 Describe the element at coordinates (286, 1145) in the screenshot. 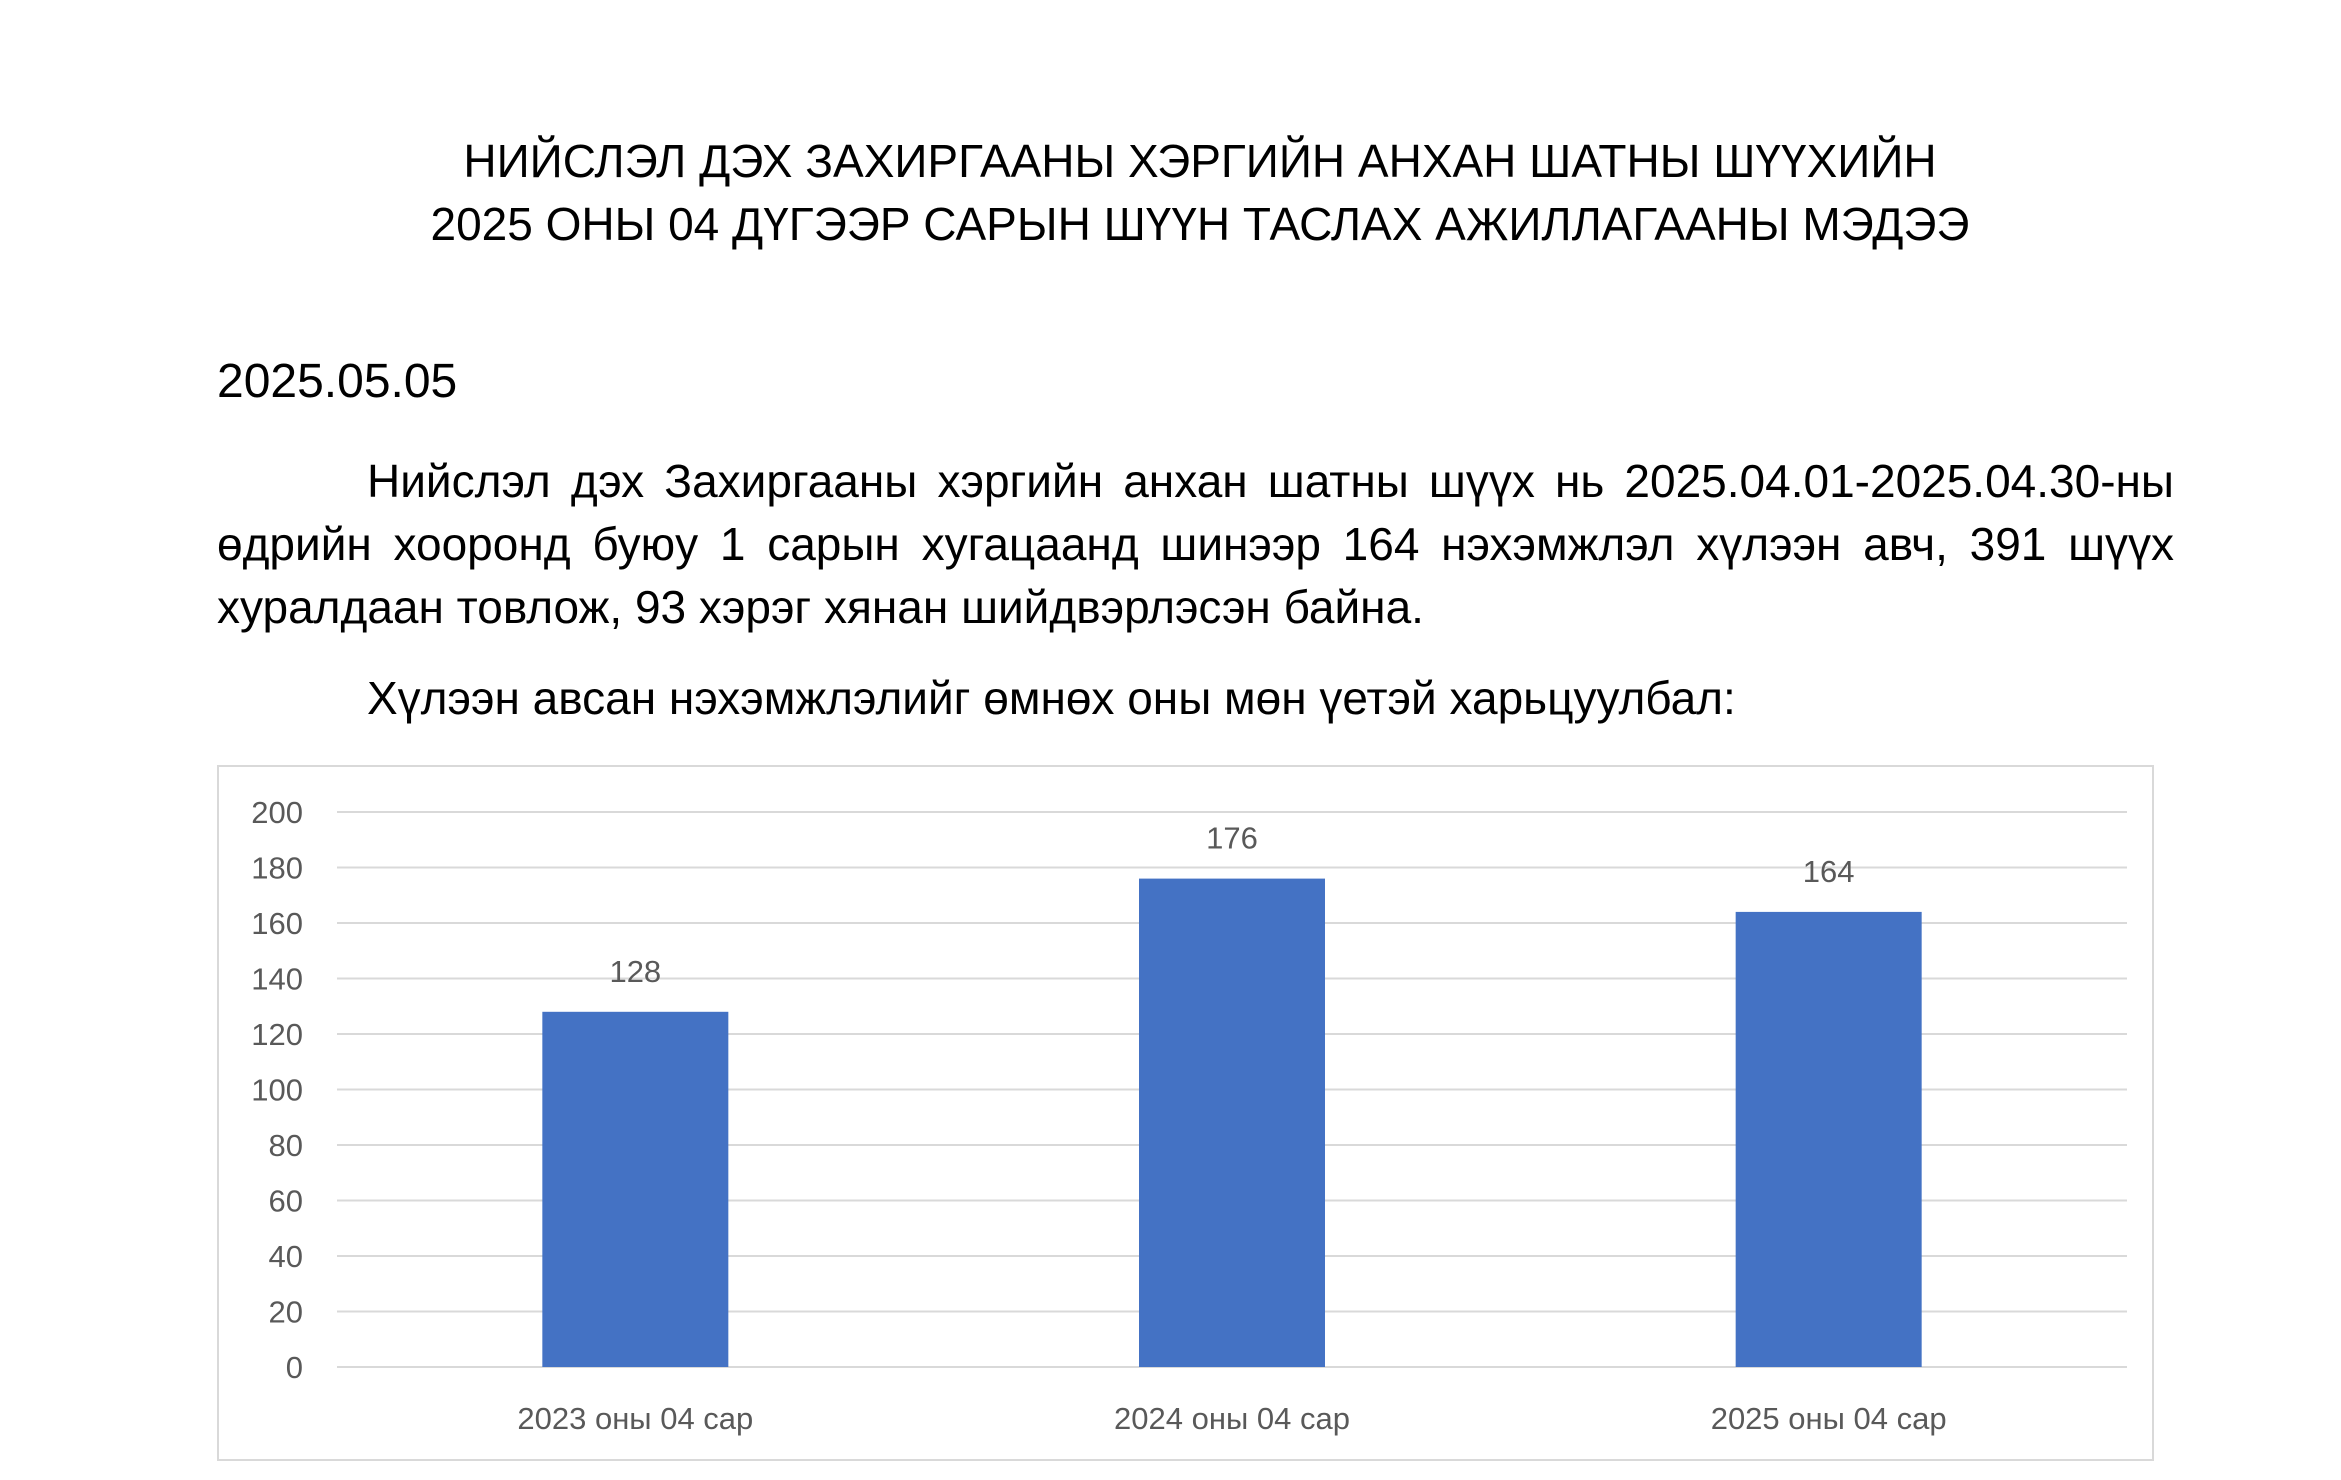

I see `y-tick-label: 80` at that location.